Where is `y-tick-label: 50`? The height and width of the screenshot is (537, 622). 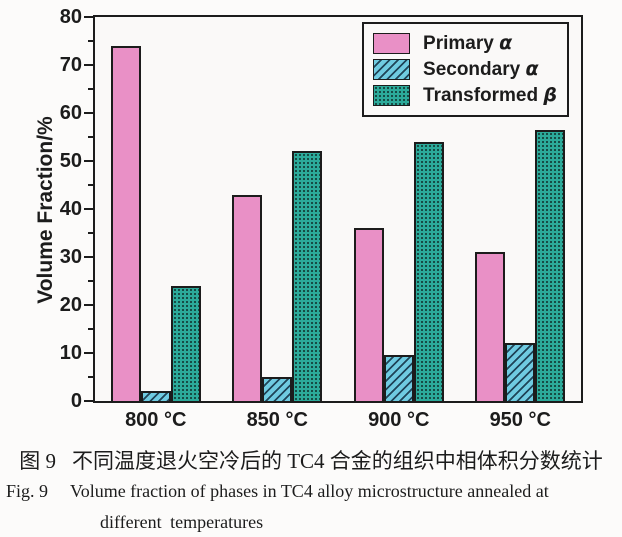 y-tick-label: 50 is located at coordinates (70, 161).